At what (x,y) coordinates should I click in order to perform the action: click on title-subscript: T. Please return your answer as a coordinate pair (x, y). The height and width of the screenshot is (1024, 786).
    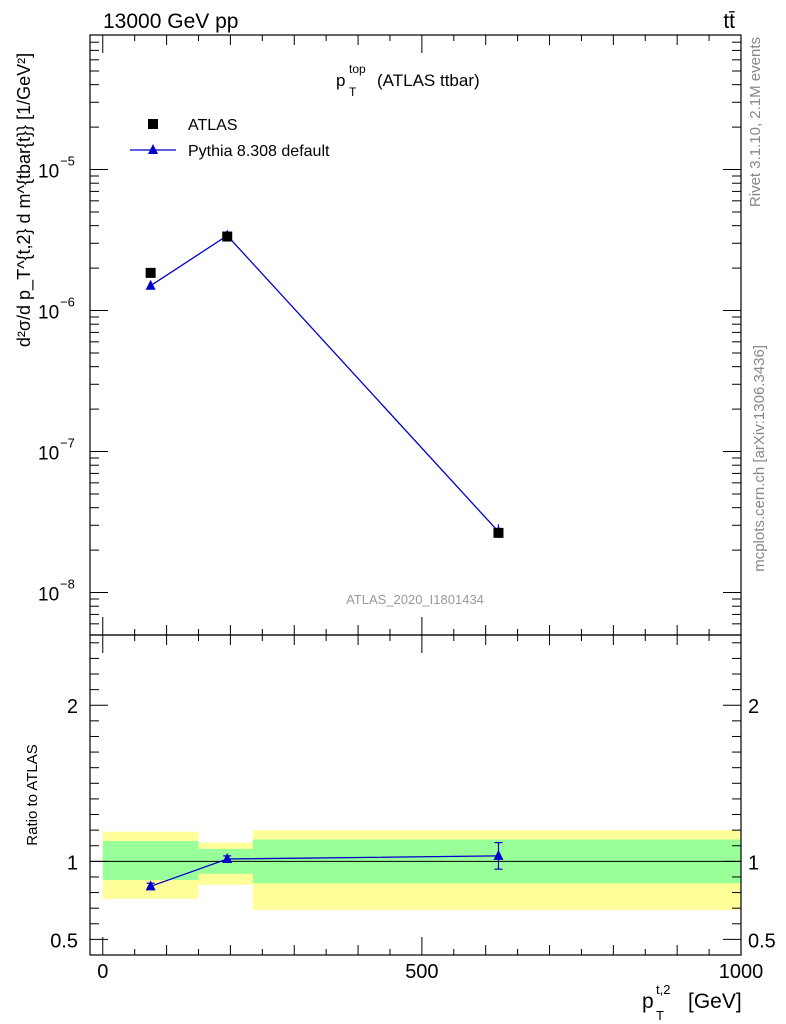
    Looking at the image, I should click on (353, 92).